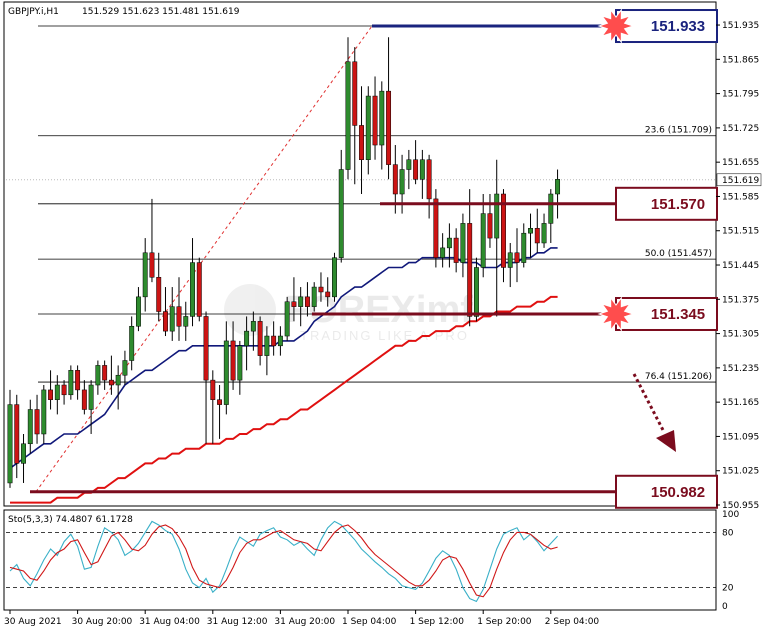 The image size is (763, 632). I want to click on y-tick-label: 151.655, so click(740, 163).